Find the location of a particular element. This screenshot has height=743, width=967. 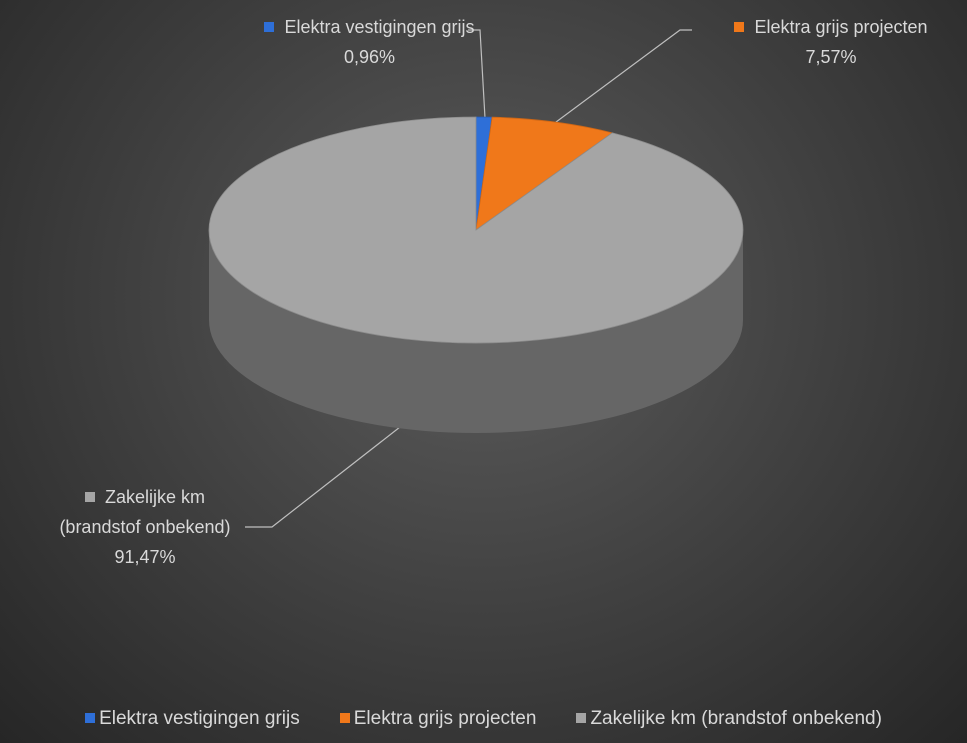

label-value: 0,96% is located at coordinates (369, 57).